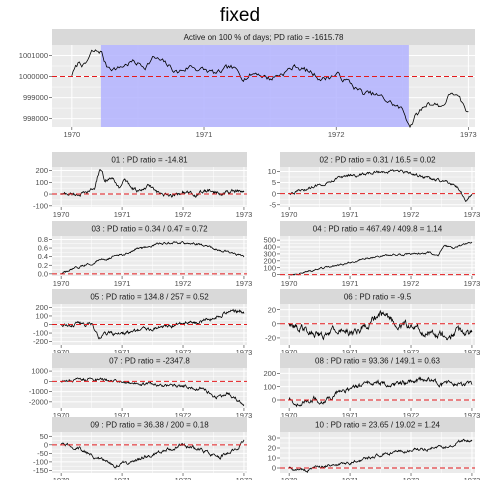 The width and height of the screenshot is (480, 480). Describe the element at coordinates (33, 55) in the screenshot. I see `y-tick-label: 1001000` at that location.